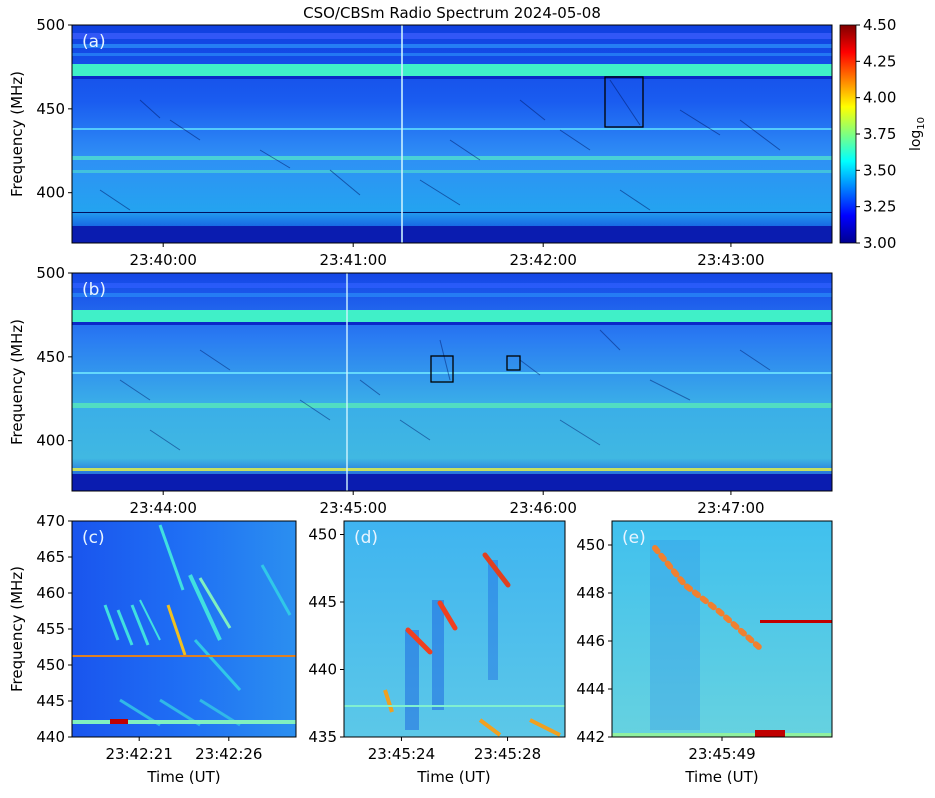  Describe the element at coordinates (543, 508) in the screenshot. I see `xtick-label: 23:46:00` at that location.